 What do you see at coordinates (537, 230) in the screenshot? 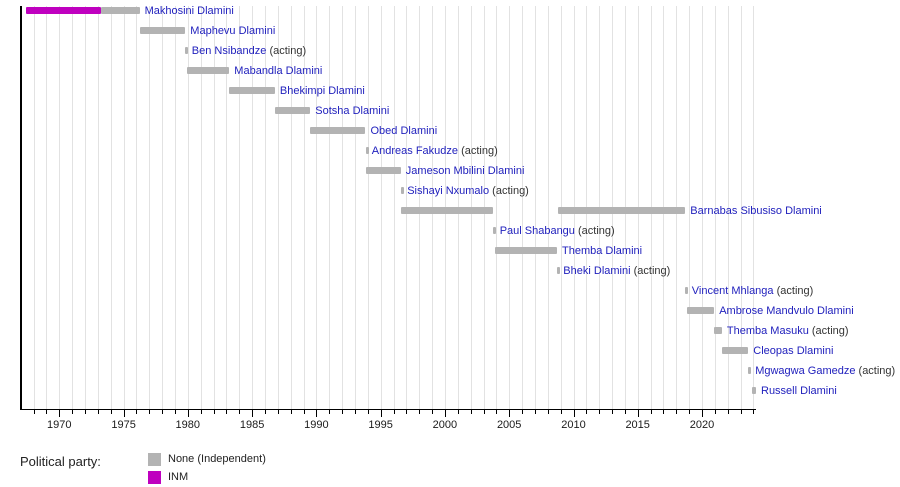
I see `person-name-link: Paul Shabangu` at bounding box center [537, 230].